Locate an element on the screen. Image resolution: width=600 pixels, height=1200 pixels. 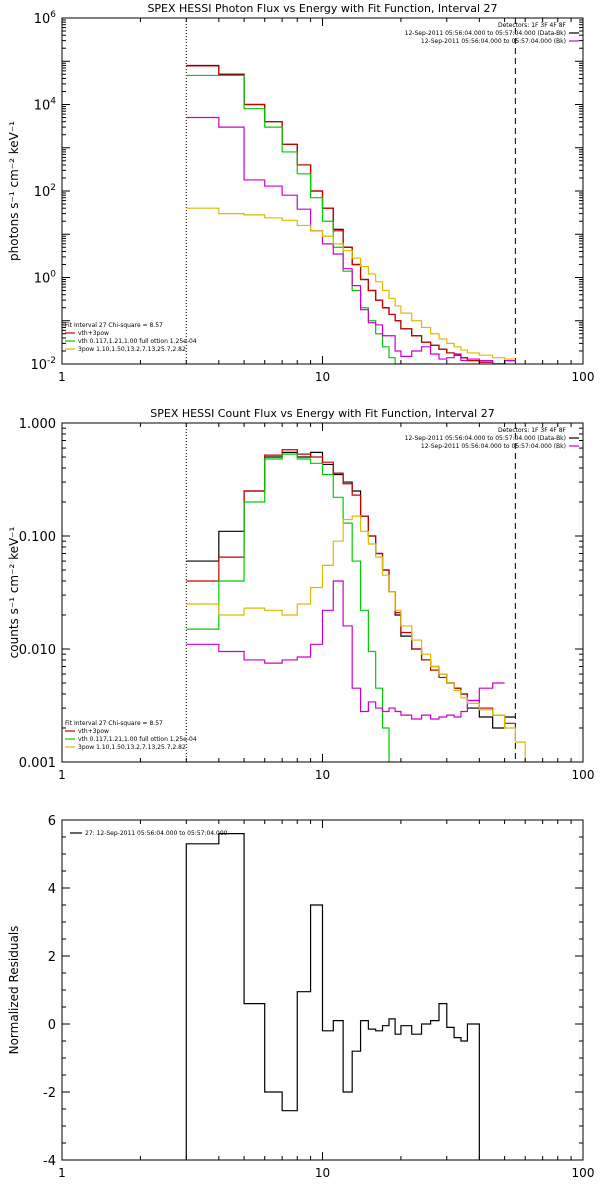
y-tick-exponent: 4 is located at coordinates (53, 102).